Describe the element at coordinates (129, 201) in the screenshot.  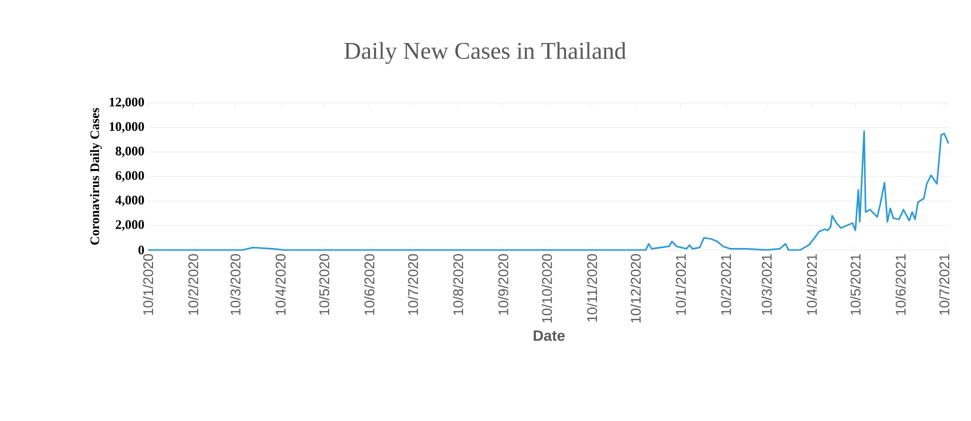
I see `y-tick-label: 4,000` at that location.